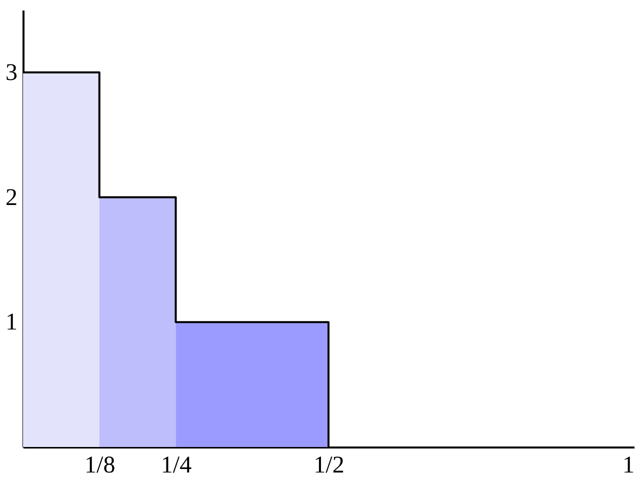 This screenshot has height=482, width=644. What do you see at coordinates (100, 465) in the screenshot?
I see `x-tick-label: 1/8` at bounding box center [100, 465].